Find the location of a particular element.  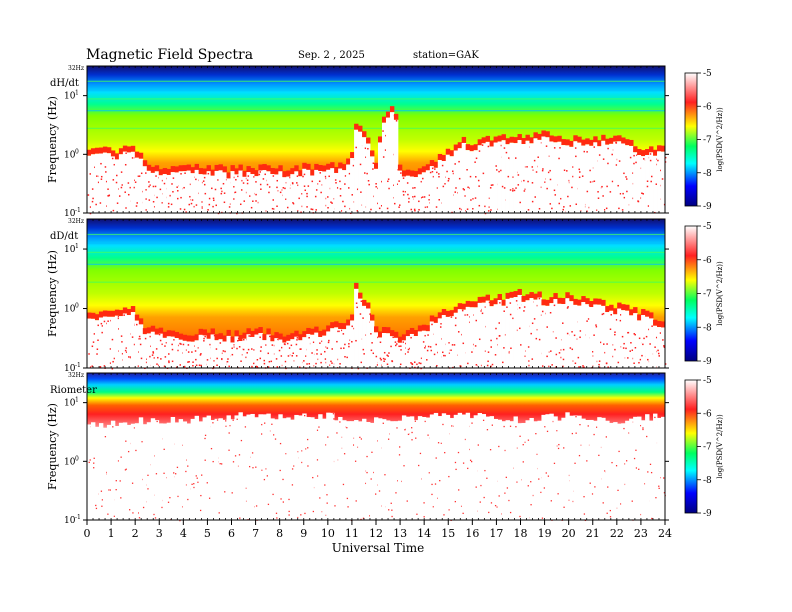

top-frequency-label: 32Hz is located at coordinates (76, 68).